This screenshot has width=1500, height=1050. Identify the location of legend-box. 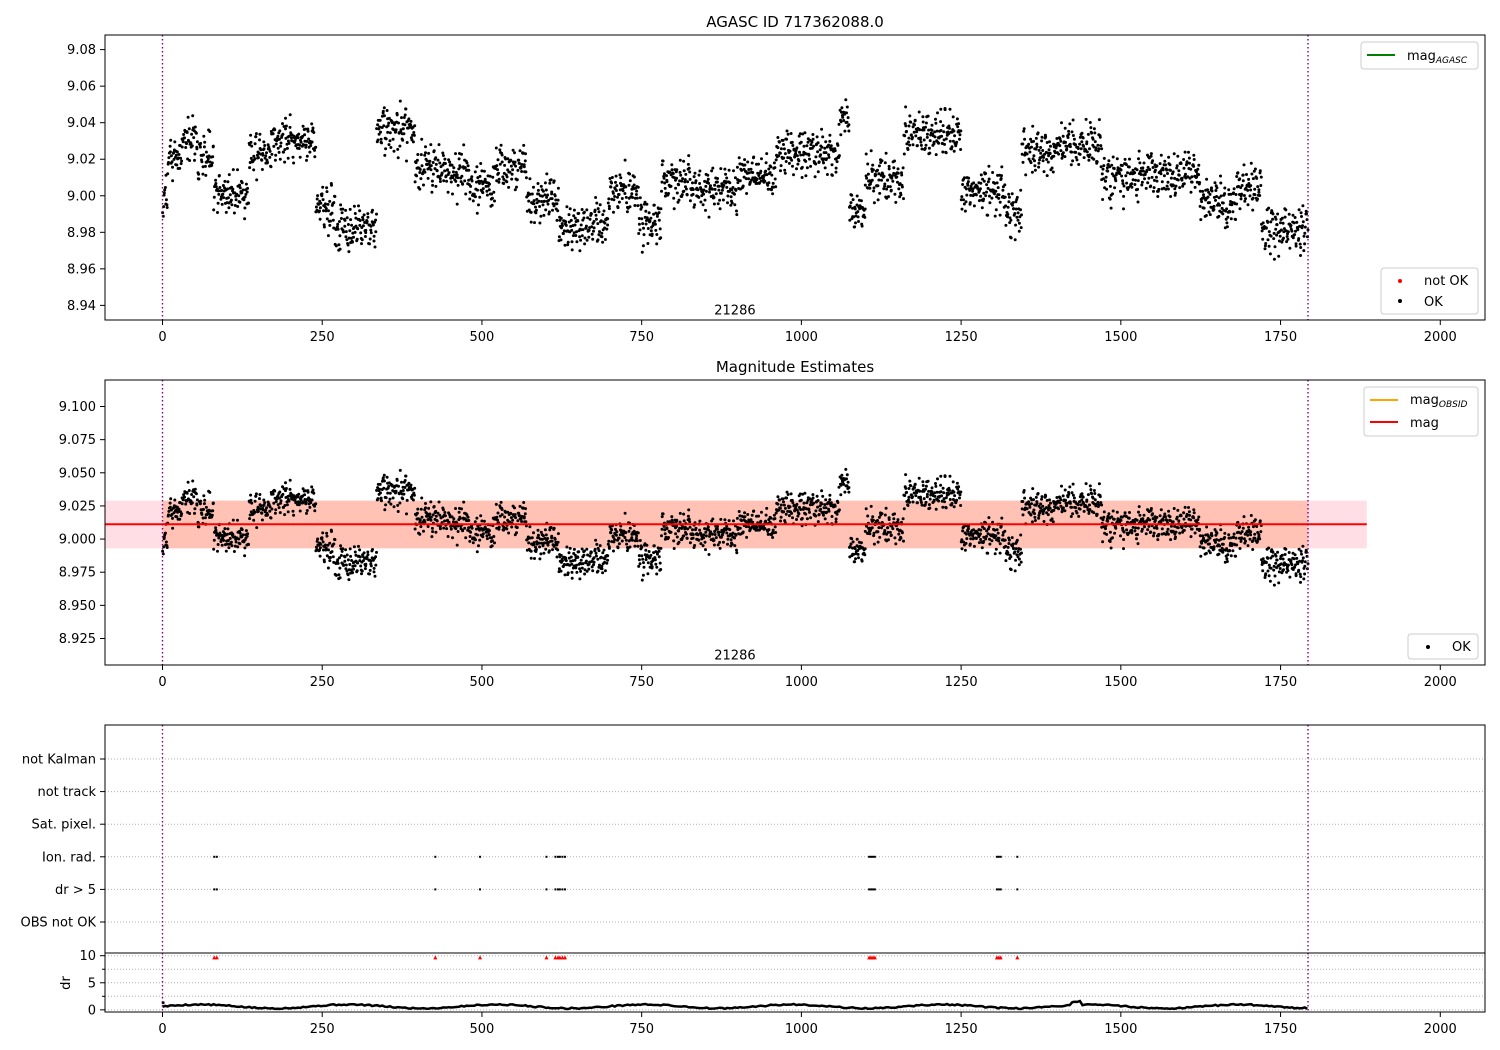
(1419, 55).